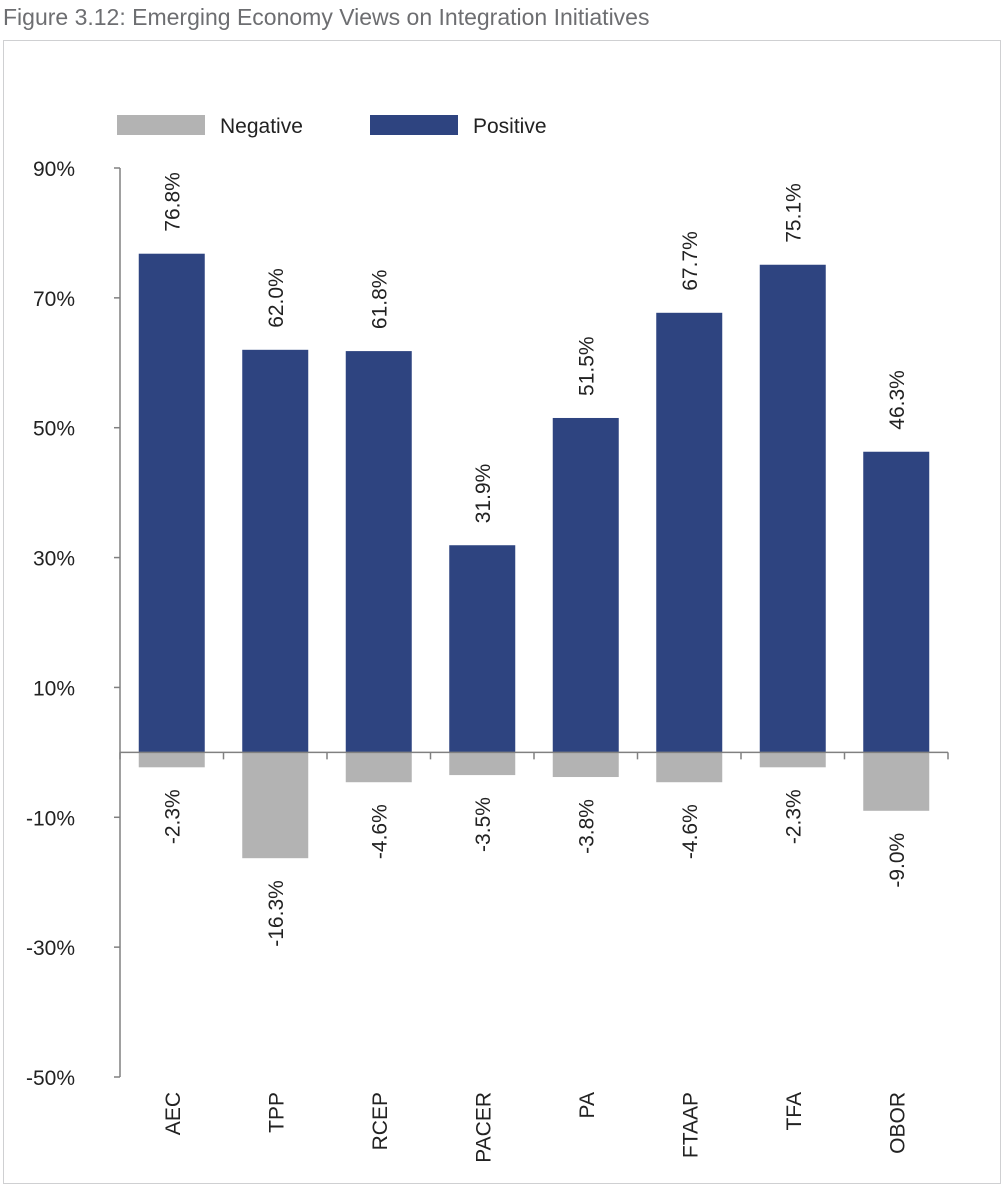  Describe the element at coordinates (483, 1127) in the screenshot. I see `x-category-label: PACER` at that location.